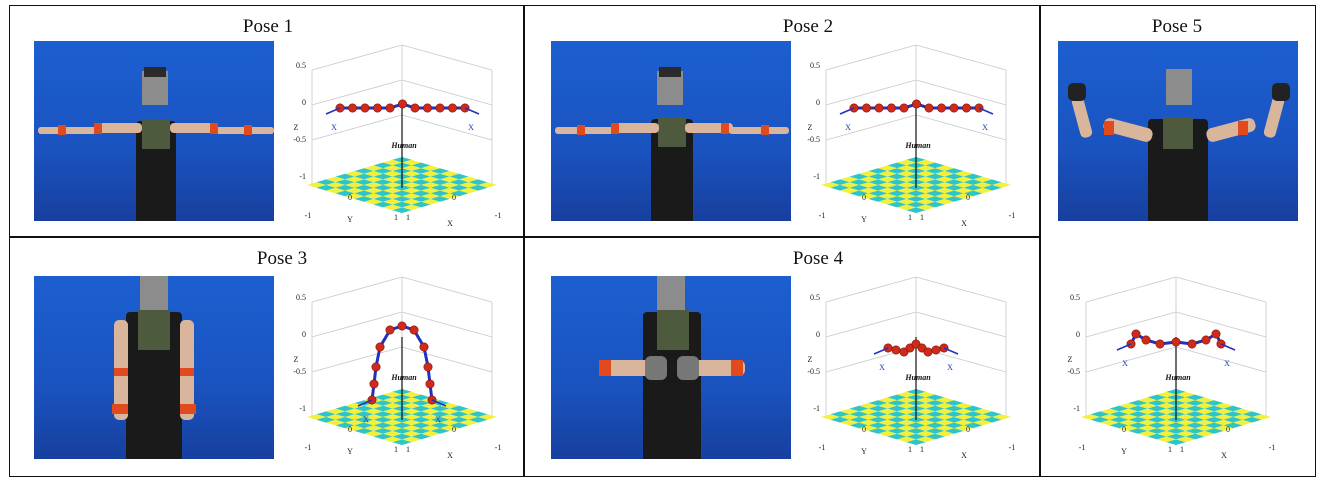 This screenshot has width=1325, height=484. What do you see at coordinates (454, 429) in the screenshot?
I see `x-tick-label: 0` at bounding box center [454, 429].